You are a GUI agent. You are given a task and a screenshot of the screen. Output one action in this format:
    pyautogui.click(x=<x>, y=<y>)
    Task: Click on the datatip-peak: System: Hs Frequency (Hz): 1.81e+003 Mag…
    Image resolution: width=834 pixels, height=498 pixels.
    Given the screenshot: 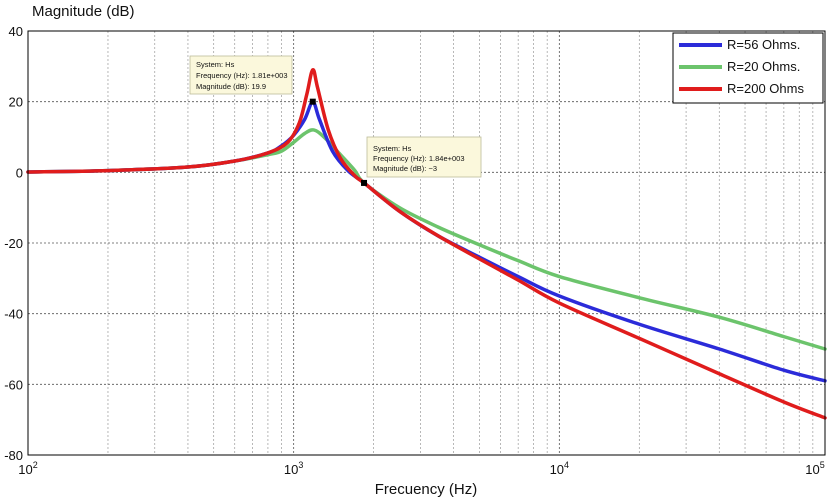 What is the action you would take?
    pyautogui.click(x=241, y=75)
    